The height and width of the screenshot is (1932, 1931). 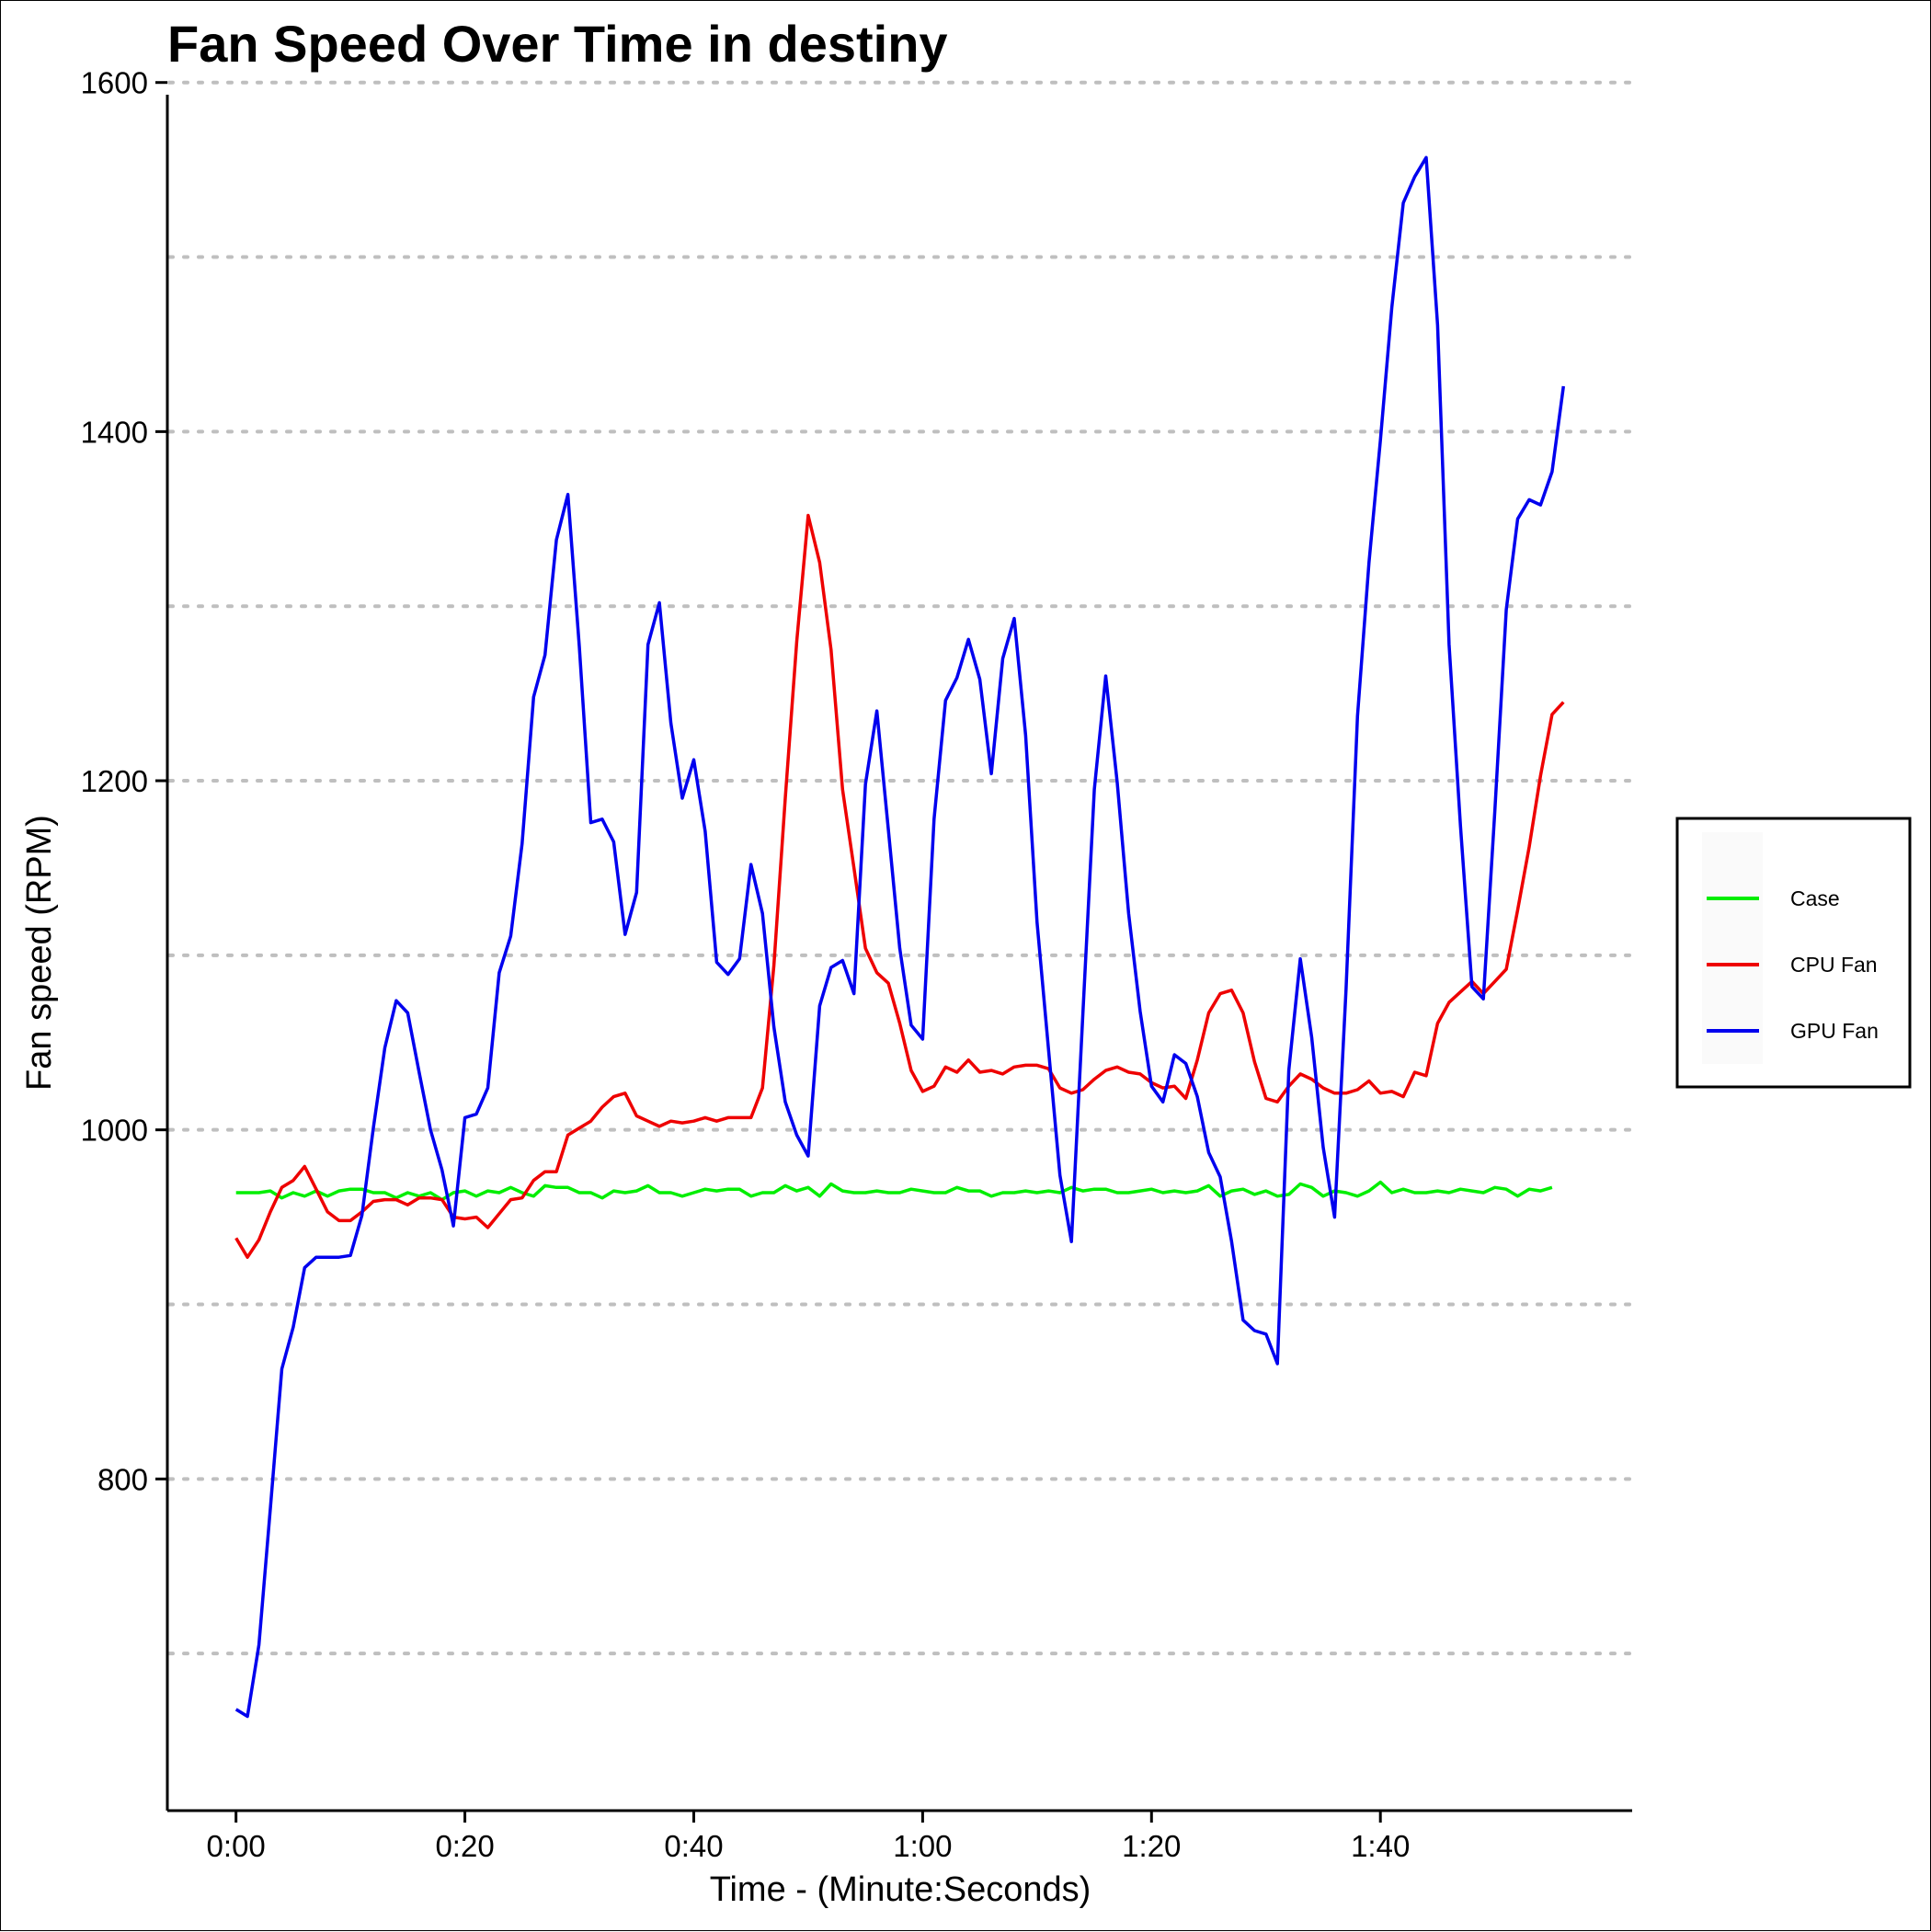 I want to click on series-line-case, so click(x=894, y=1191).